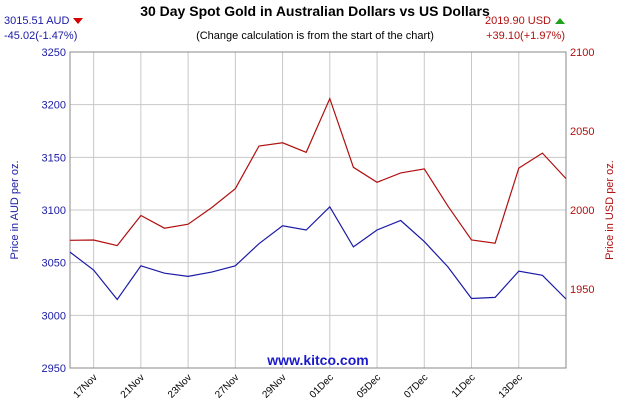  What do you see at coordinates (317, 360) in the screenshot?
I see `watermark-text: www.kitco.com` at bounding box center [317, 360].